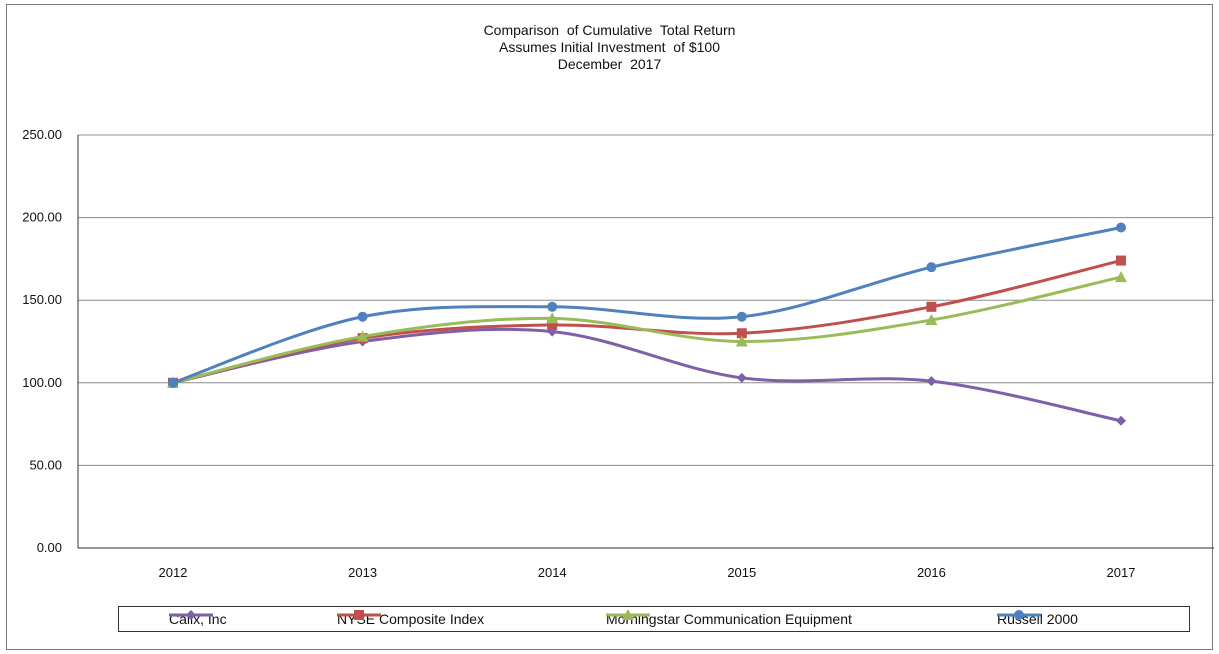  What do you see at coordinates (931, 320) in the screenshot?
I see `point-morningstar-communication-equipment-2016` at bounding box center [931, 320].